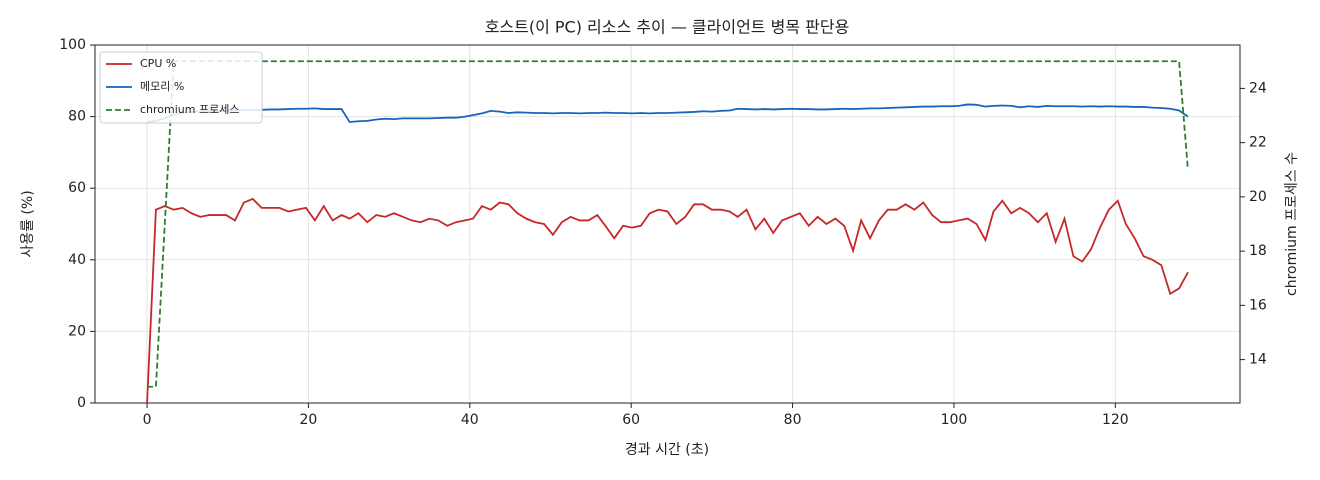 Image resolution: width=1320 pixels, height=480 pixels. Describe the element at coordinates (77, 260) in the screenshot. I see `y-tick-label: 40` at that location.